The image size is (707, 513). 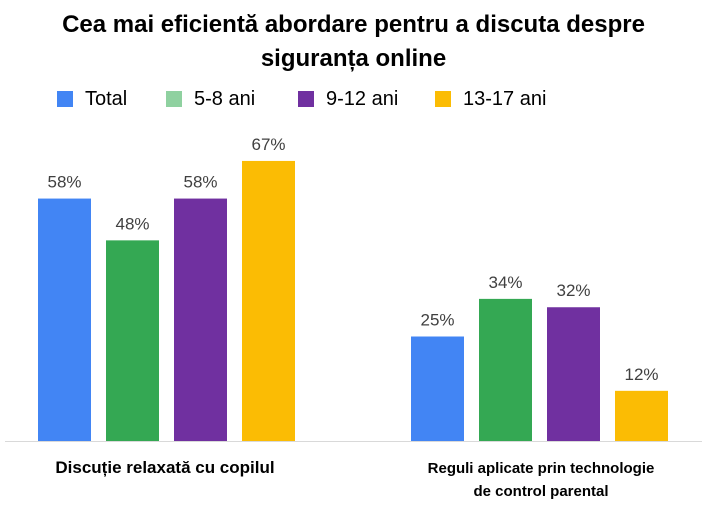 What do you see at coordinates (573, 290) in the screenshot?
I see `data-label-9-12-reguli: 32%` at bounding box center [573, 290].